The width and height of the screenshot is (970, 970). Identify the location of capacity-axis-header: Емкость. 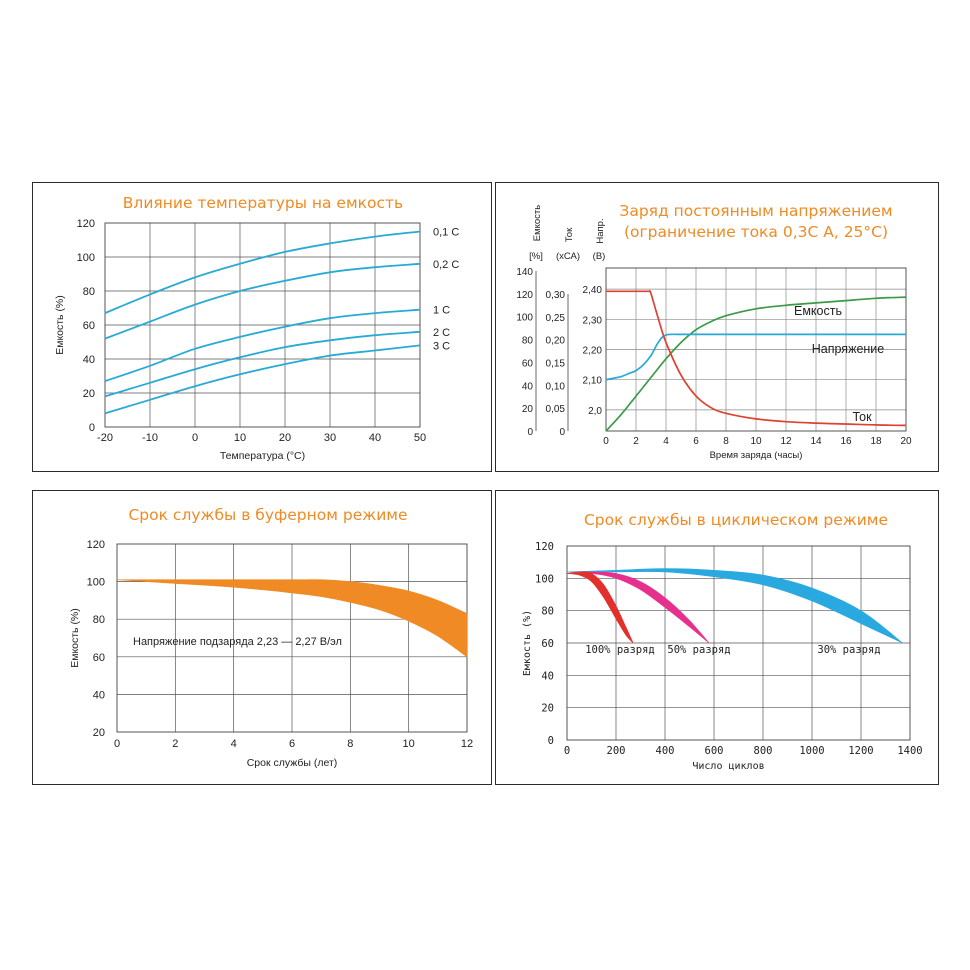
(537, 223).